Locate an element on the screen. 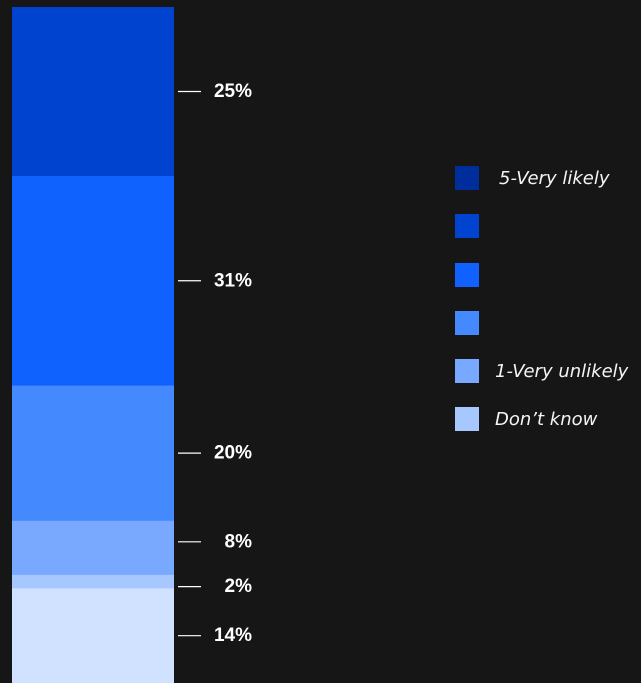 The height and width of the screenshot is (683, 641). legend-label: Don’t know is located at coordinates (546, 420).